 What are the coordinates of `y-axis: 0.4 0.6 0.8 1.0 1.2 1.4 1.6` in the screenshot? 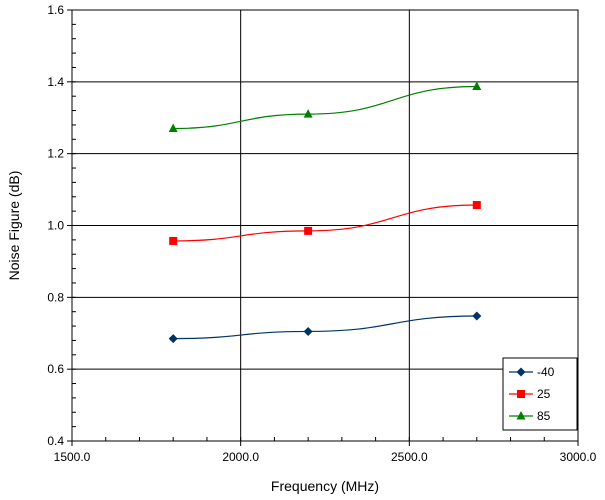 It's located at (59, 225).